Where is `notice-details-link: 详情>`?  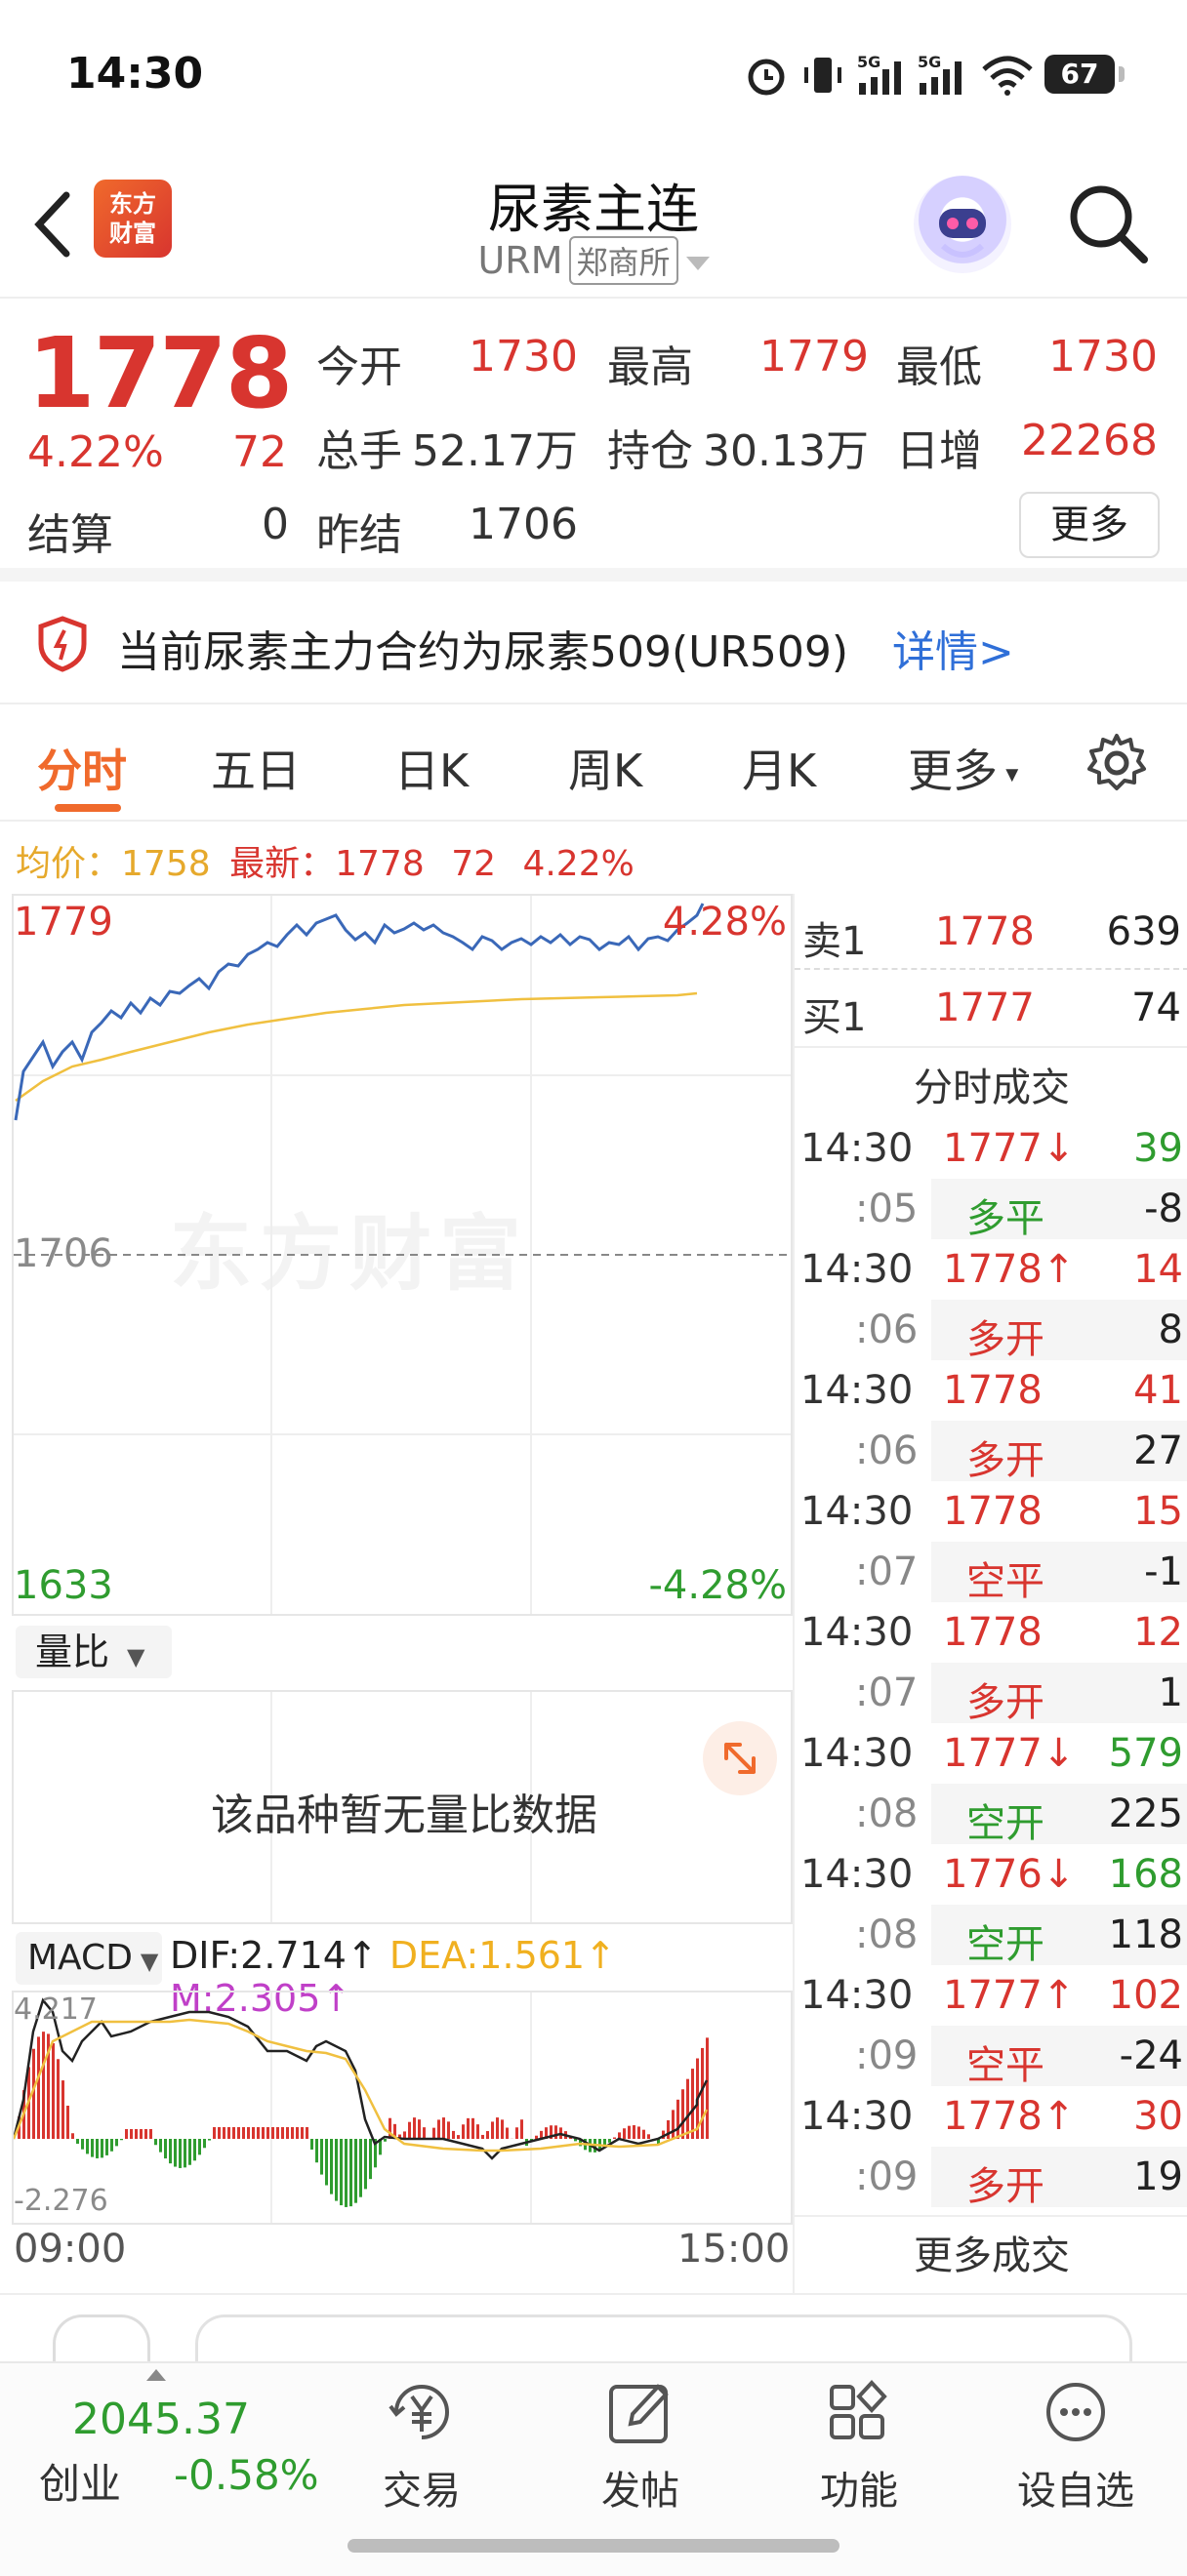 notice-details-link: 详情> is located at coordinates (953, 652).